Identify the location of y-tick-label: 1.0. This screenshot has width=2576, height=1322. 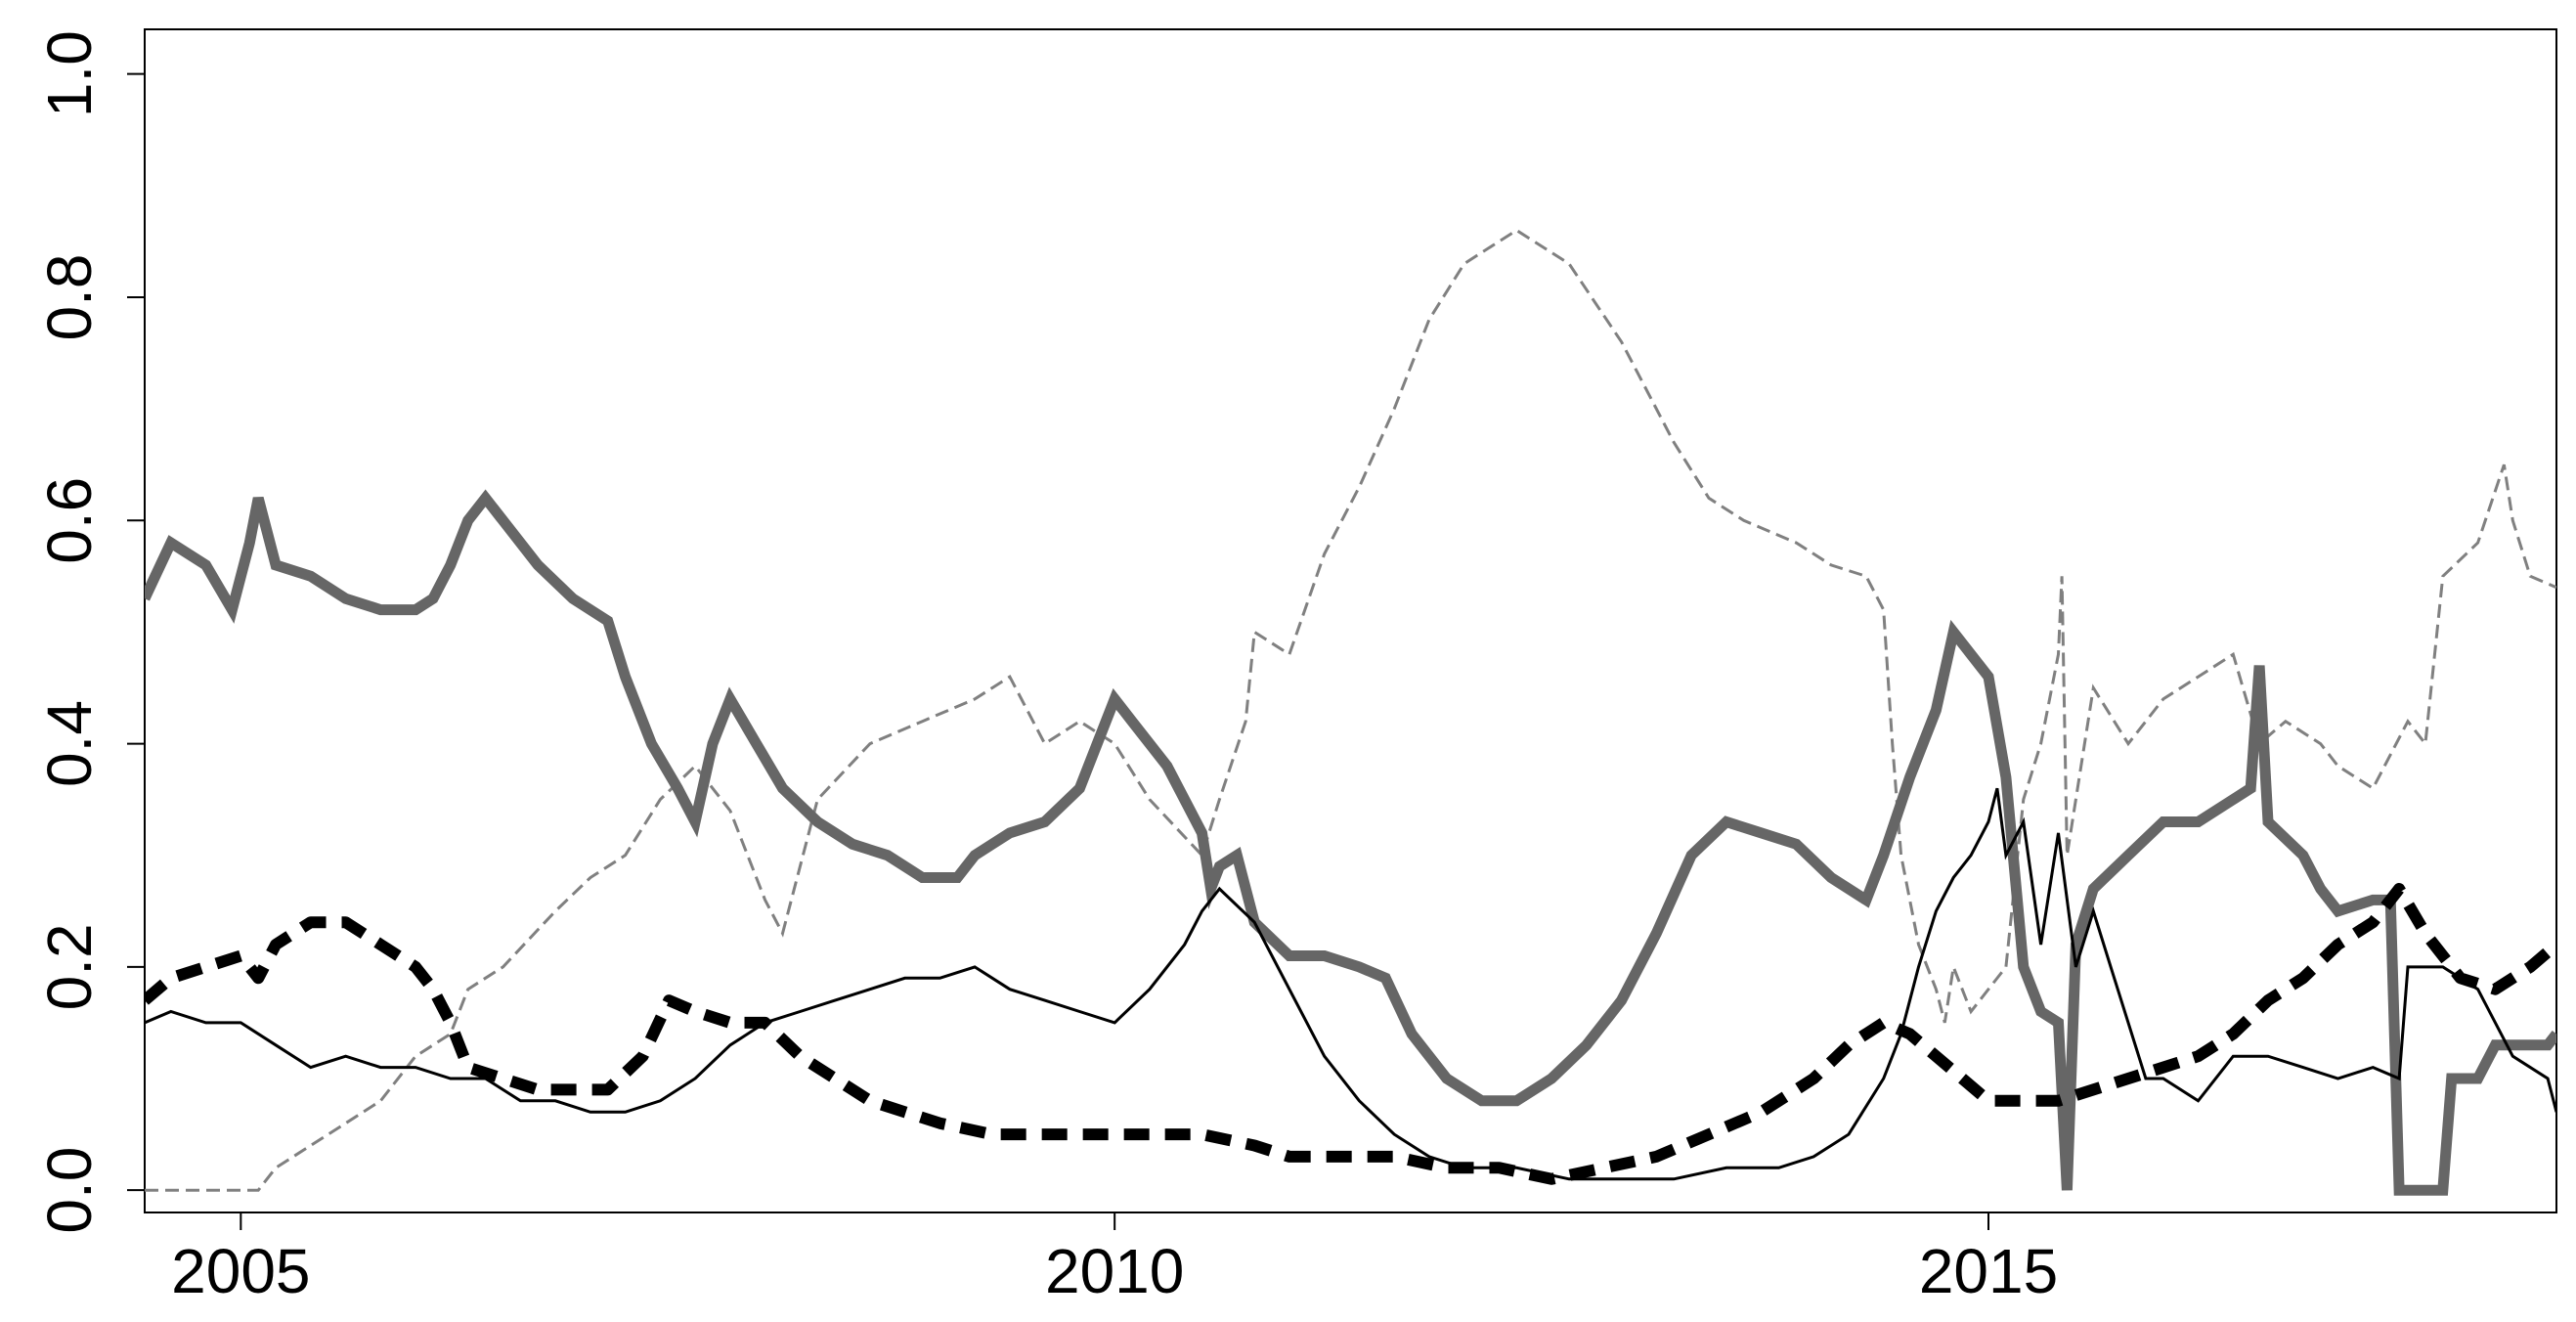
(69, 73).